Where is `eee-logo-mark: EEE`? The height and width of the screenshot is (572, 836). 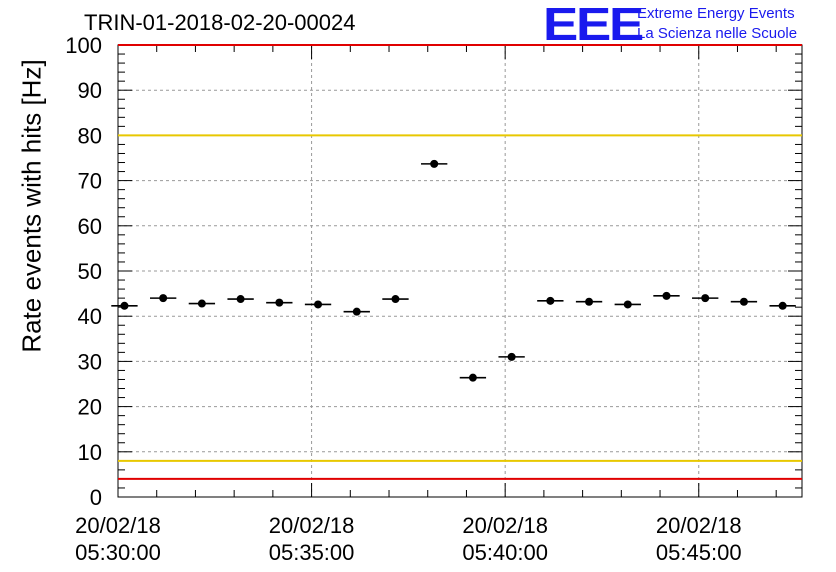
eee-logo-mark: EEE is located at coordinates (593, 25).